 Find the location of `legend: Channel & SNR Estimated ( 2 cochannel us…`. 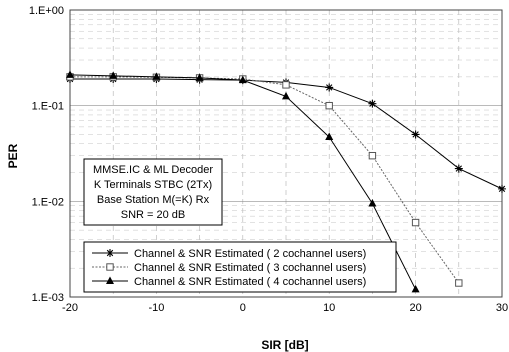

legend: Channel & SNR Estimated ( 2 cochannel us… is located at coordinates (240, 267).